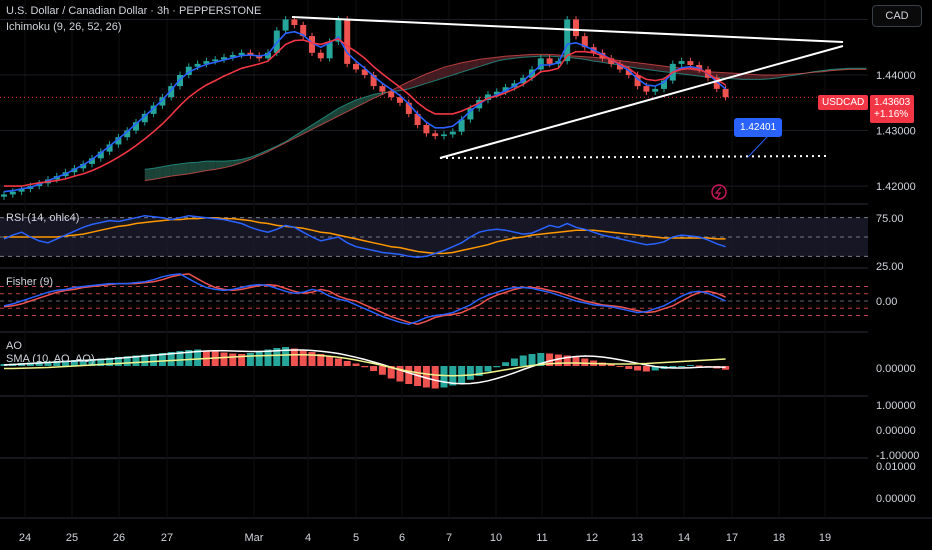 Image resolution: width=932 pixels, height=550 pixels. What do you see at coordinates (896, 467) in the screenshot?
I see `ao-tick-label: 0.01000` at bounding box center [896, 467].